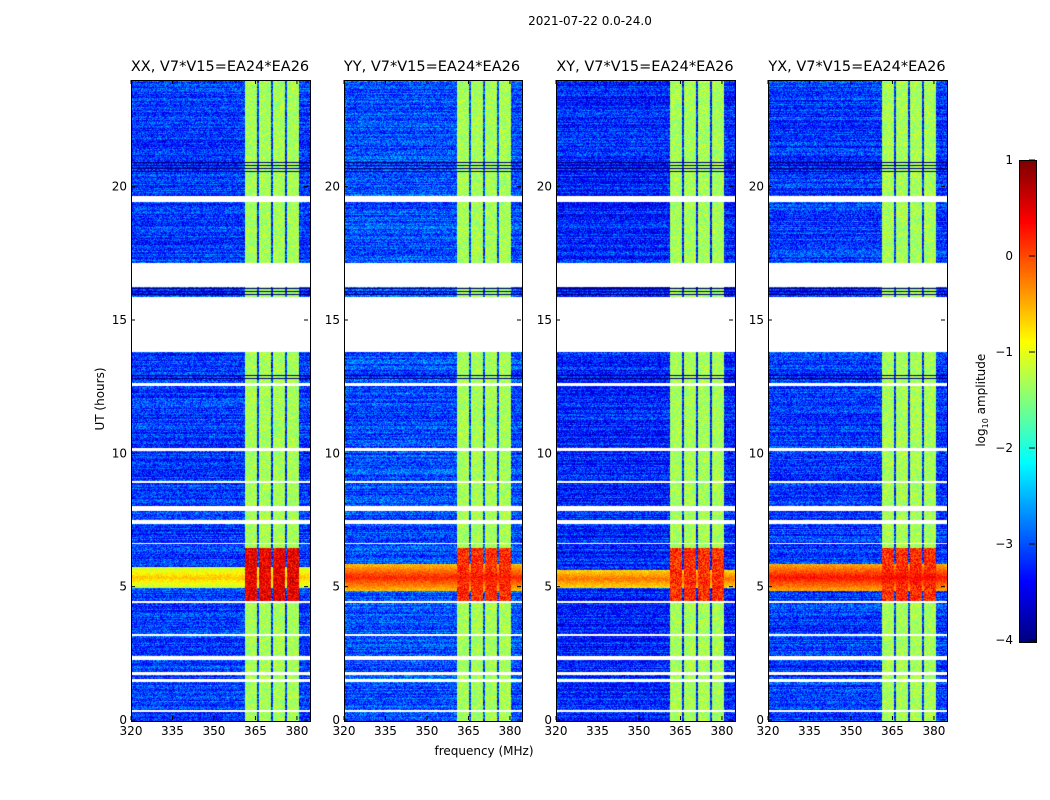  What do you see at coordinates (221, 401) in the screenshot?
I see `heatmap-xx` at bounding box center [221, 401].